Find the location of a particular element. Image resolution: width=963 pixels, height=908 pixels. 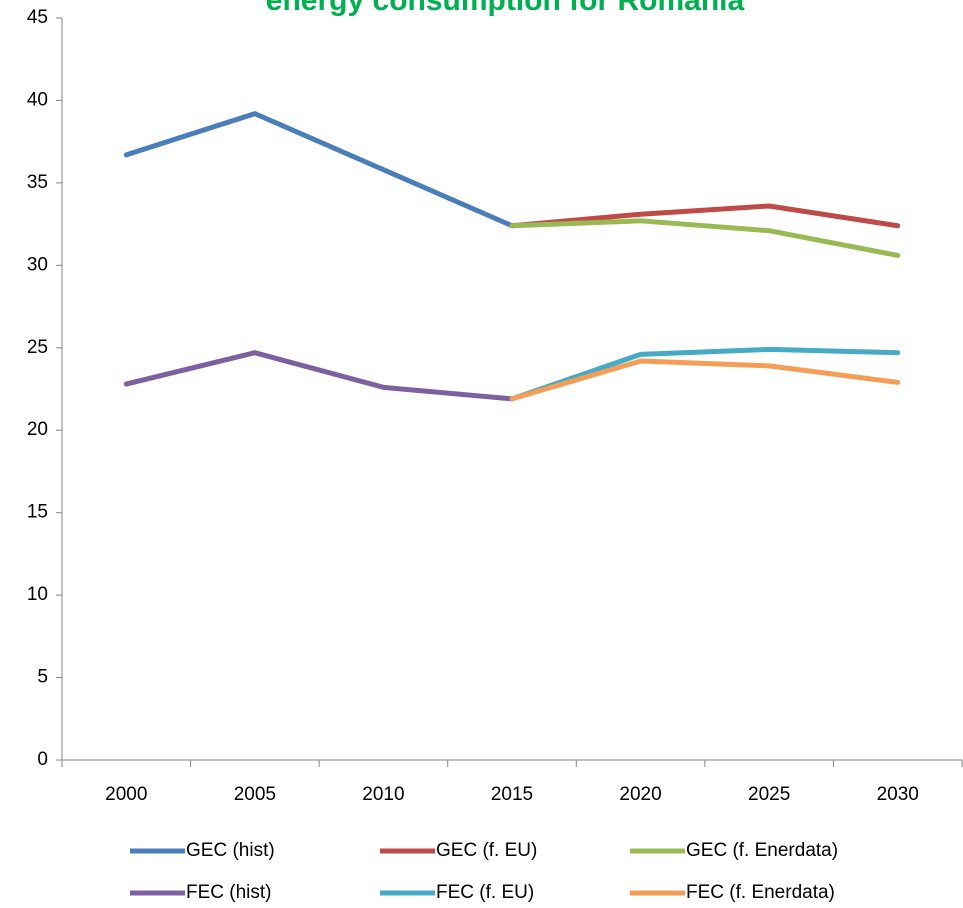

y-tick-label: 25 is located at coordinates (37, 347).